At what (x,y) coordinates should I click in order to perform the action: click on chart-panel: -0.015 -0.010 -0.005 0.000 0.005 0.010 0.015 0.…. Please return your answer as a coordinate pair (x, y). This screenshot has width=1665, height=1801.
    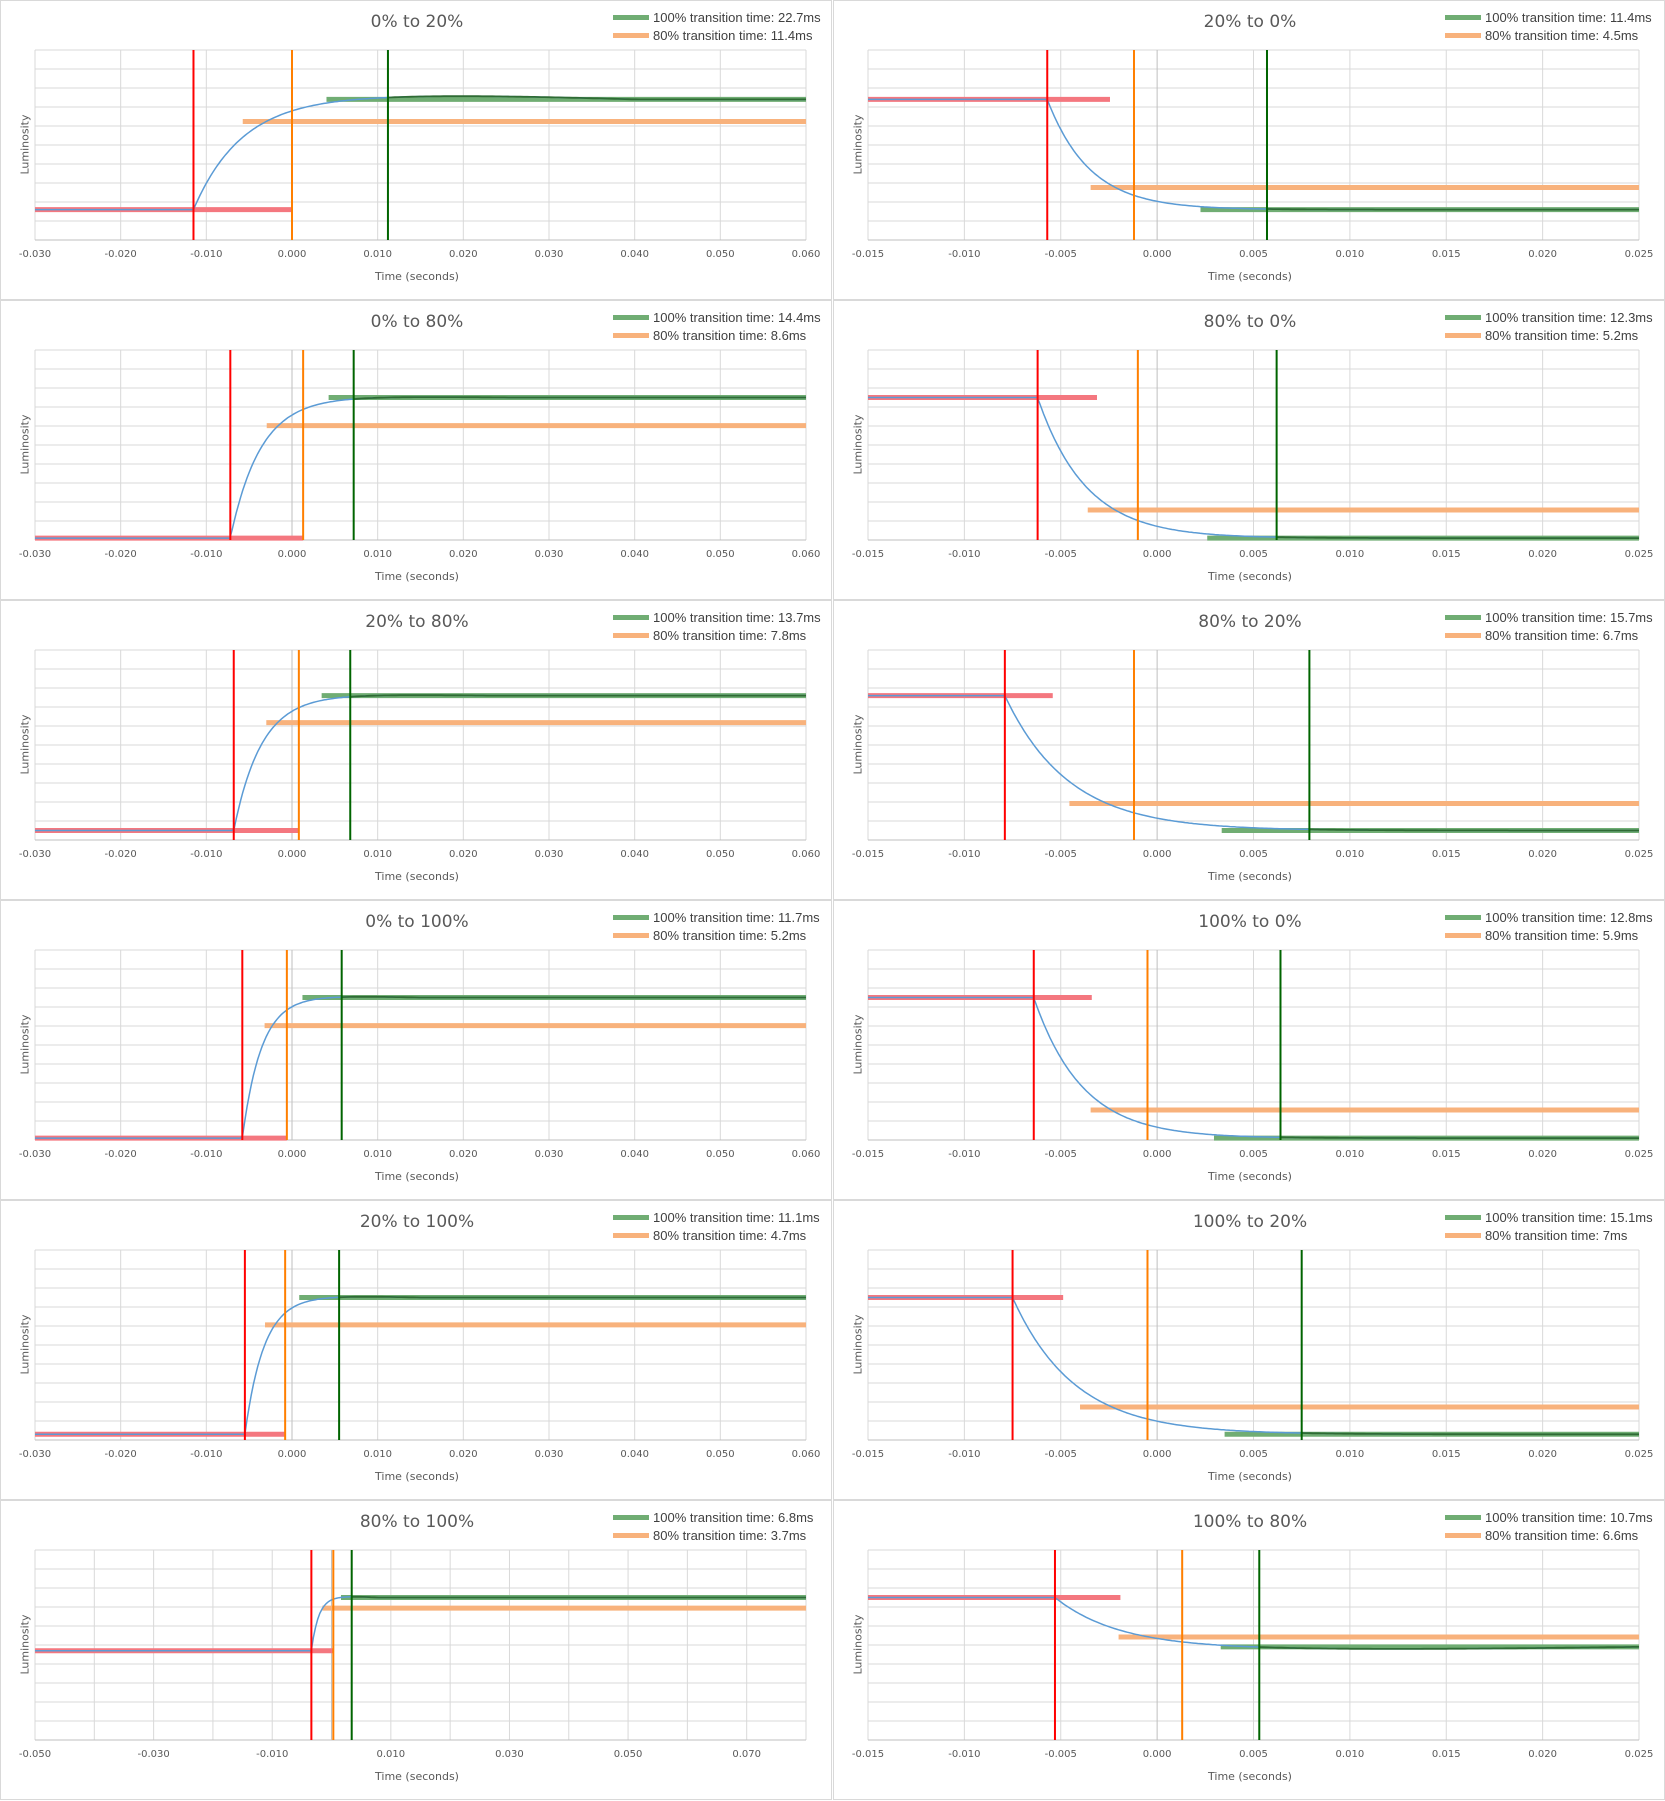
    Looking at the image, I should click on (1249, 750).